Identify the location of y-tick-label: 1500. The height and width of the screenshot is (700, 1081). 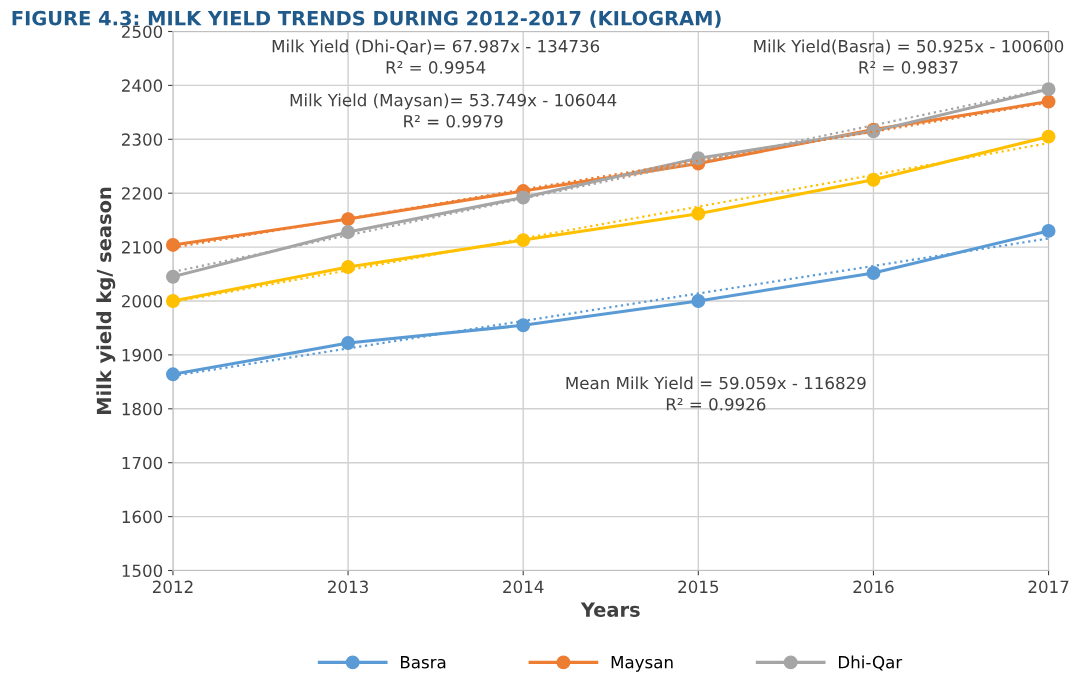
(142, 571).